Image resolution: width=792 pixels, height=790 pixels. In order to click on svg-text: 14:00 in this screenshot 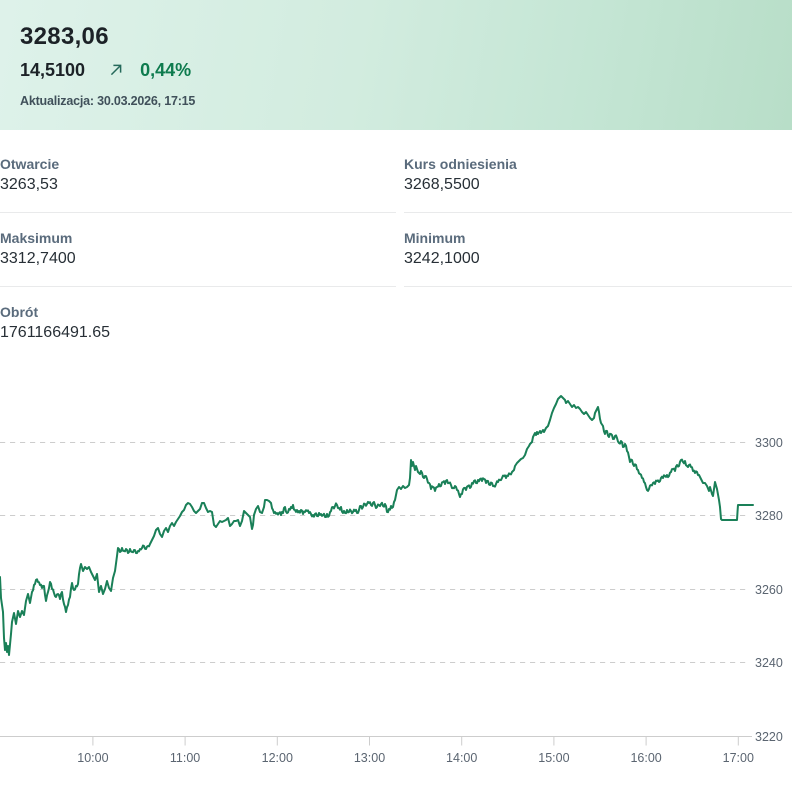, I will do `click(461, 758)`.